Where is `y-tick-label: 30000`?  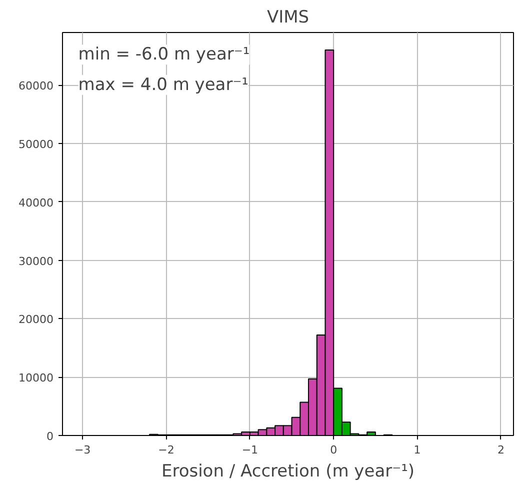 y-tick-label: 30000 is located at coordinates (36, 261).